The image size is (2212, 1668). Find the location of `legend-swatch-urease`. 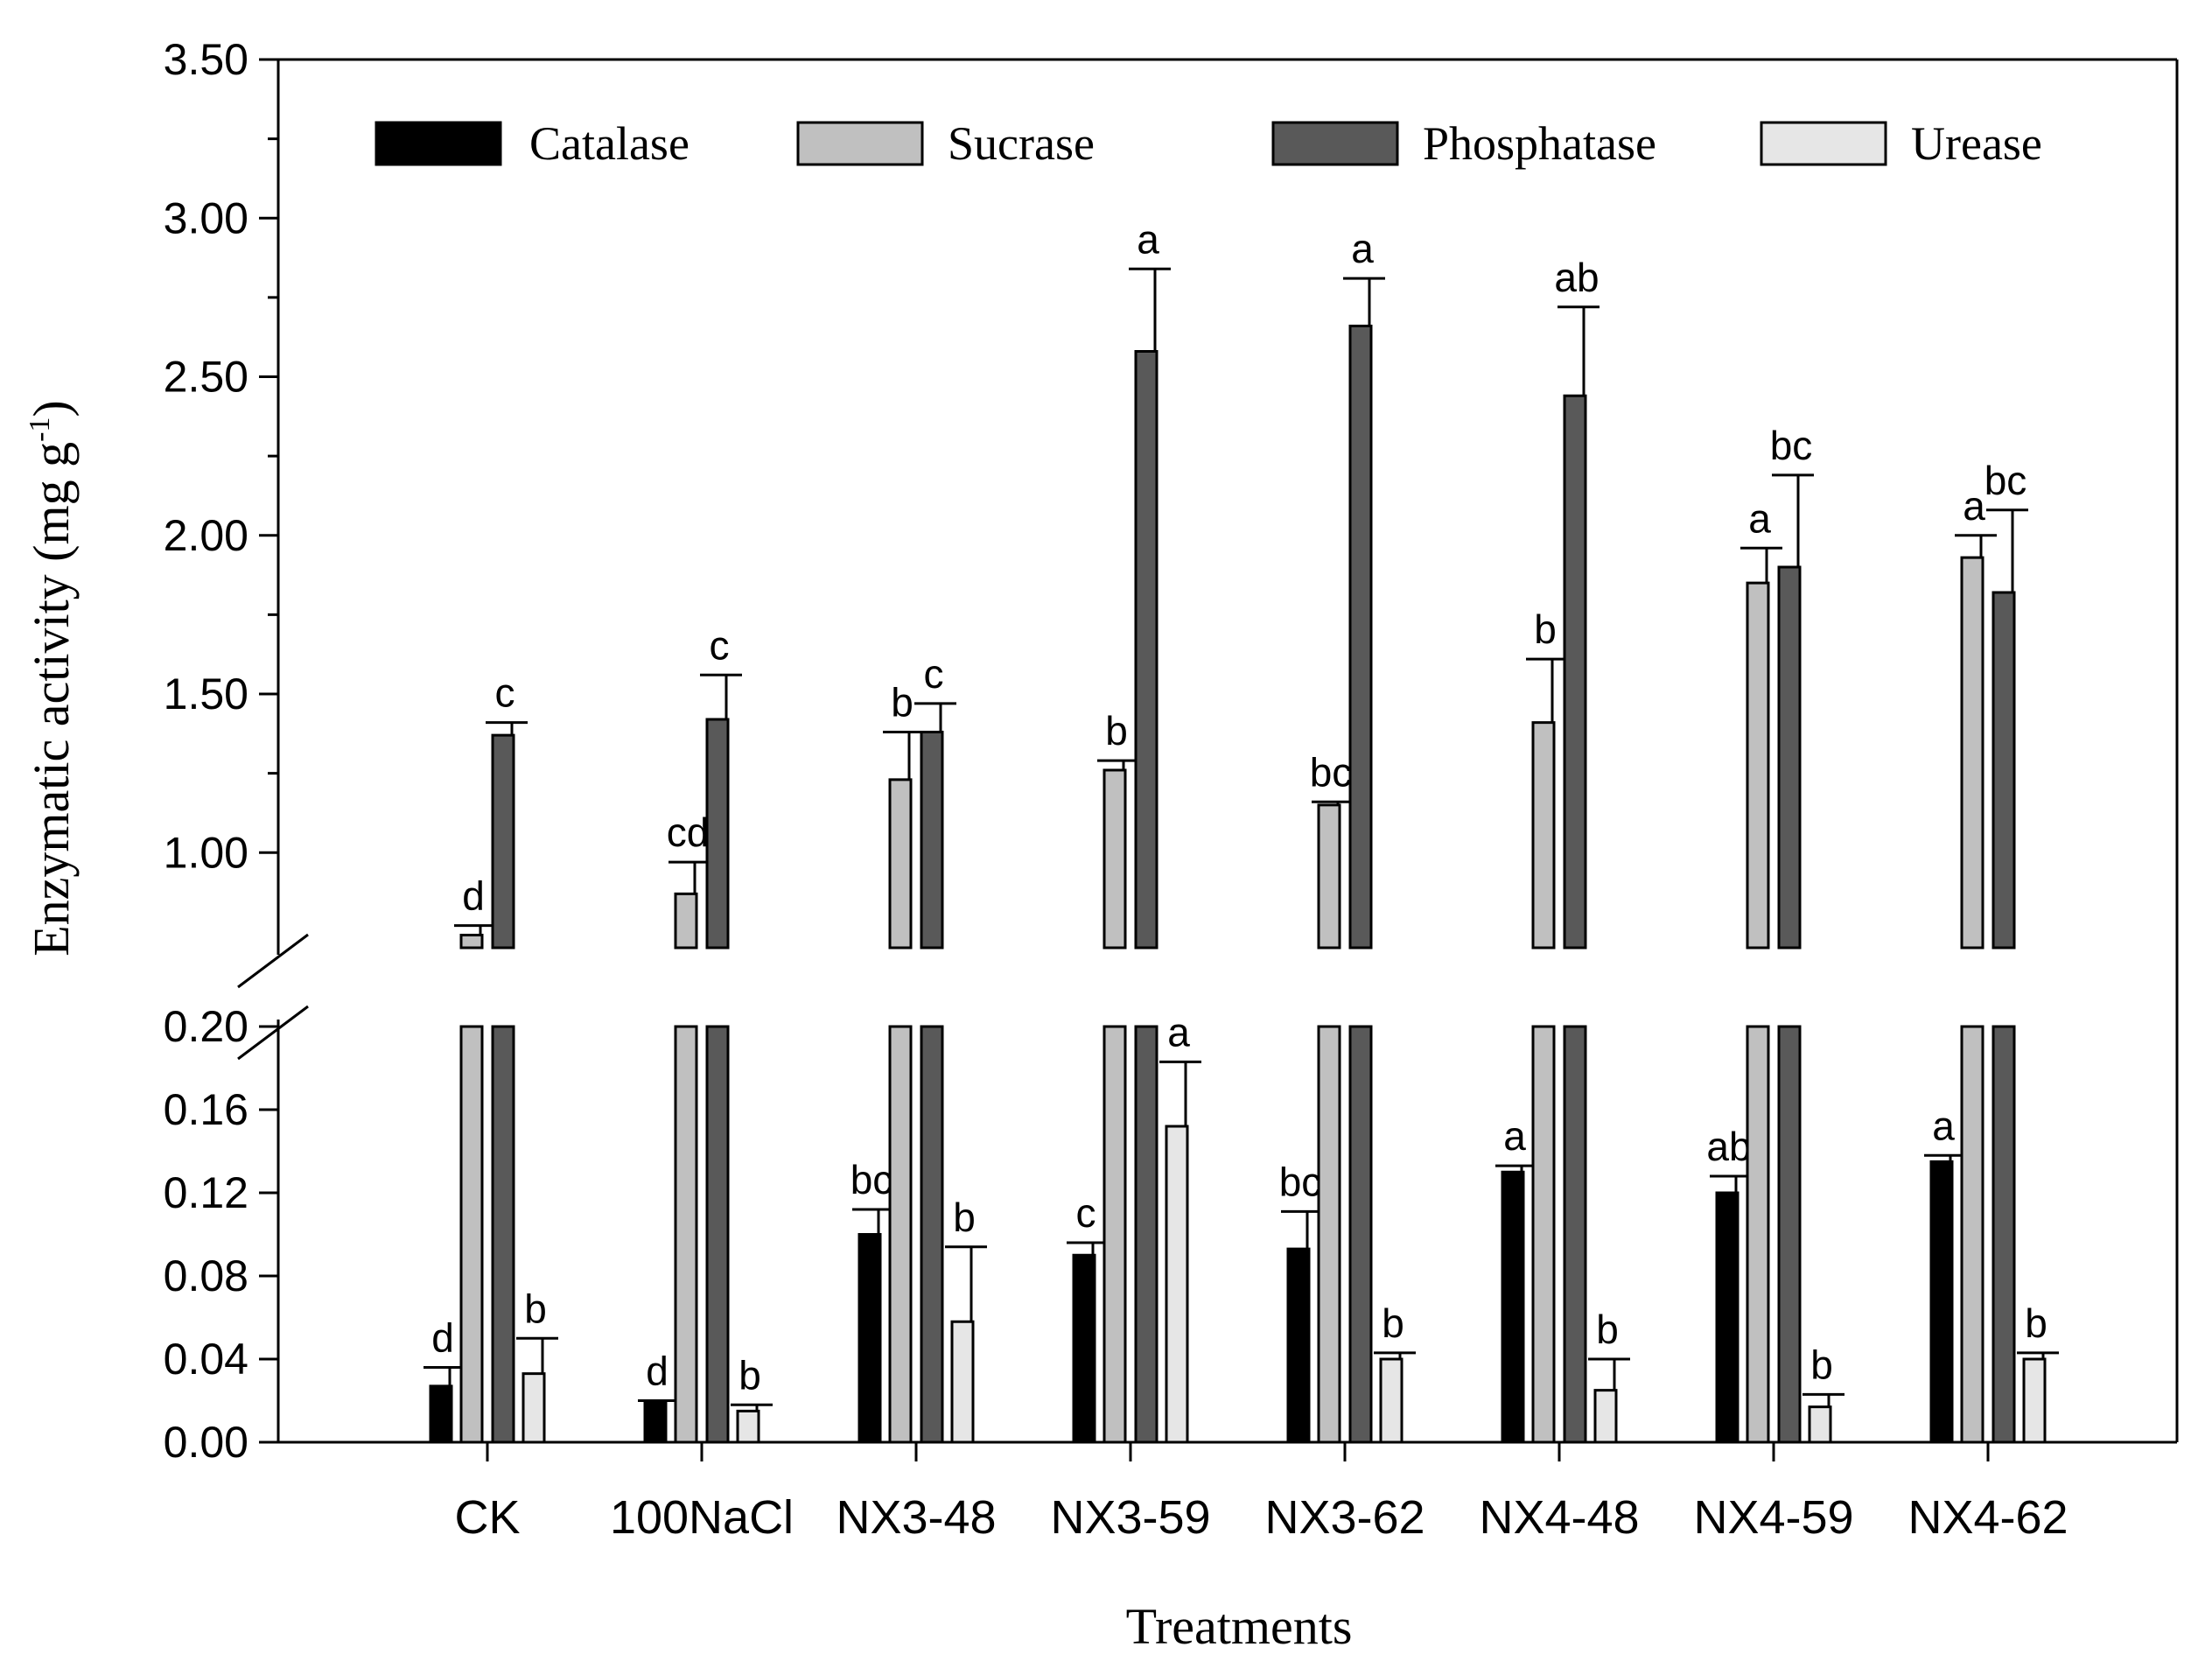

legend-swatch-urease is located at coordinates (1823, 143).